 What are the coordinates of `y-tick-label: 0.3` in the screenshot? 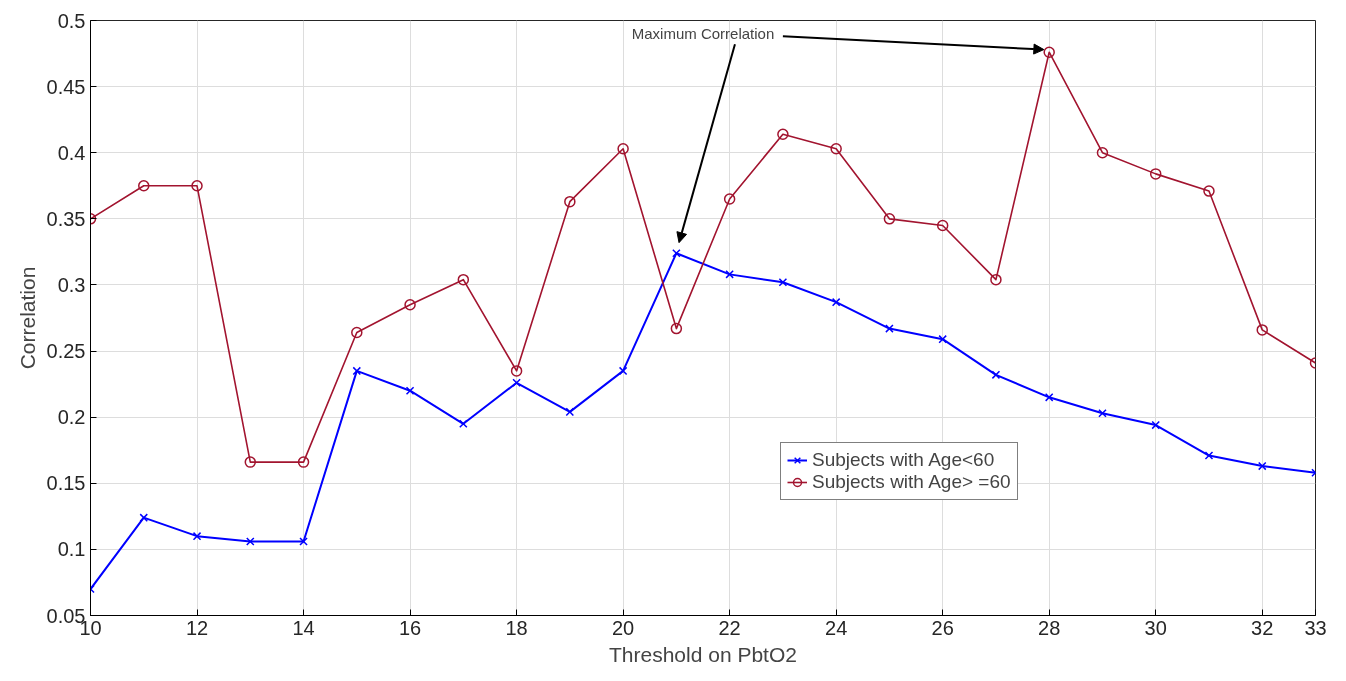 It's located at (71, 284).